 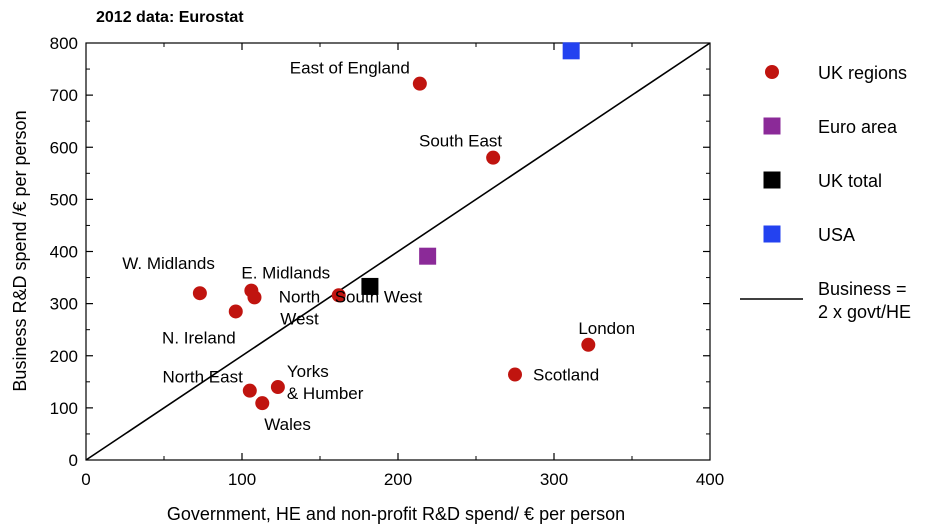 I want to click on x-tick-label: 100, so click(x=242, y=479).